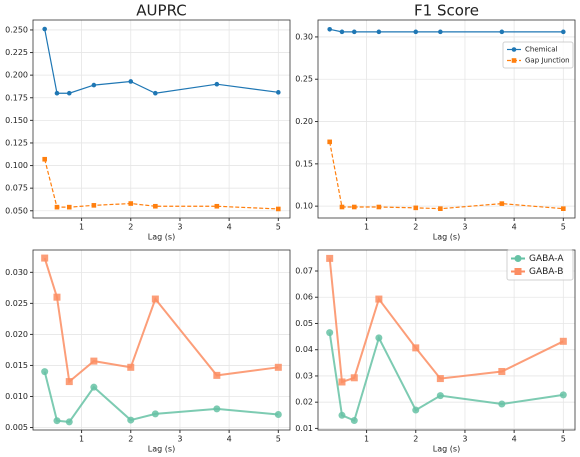  What do you see at coordinates (304, 375) in the screenshot?
I see `y-tick-label: 0.03` at bounding box center [304, 375].